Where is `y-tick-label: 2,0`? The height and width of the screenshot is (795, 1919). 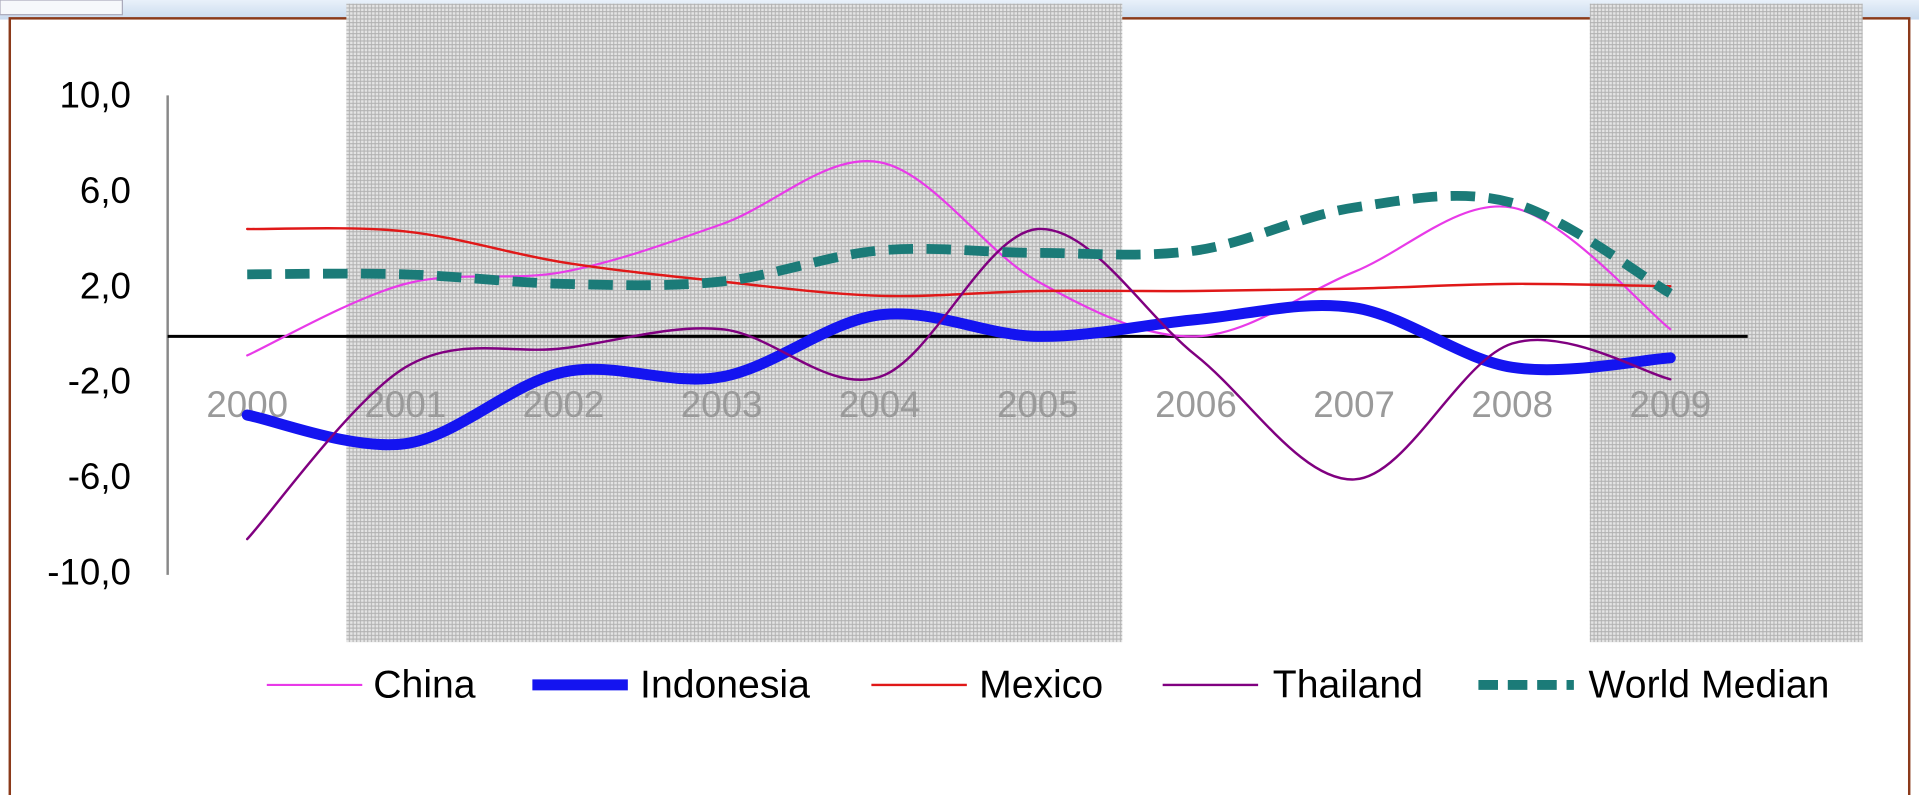
y-tick-label: 2,0 is located at coordinates (105, 285).